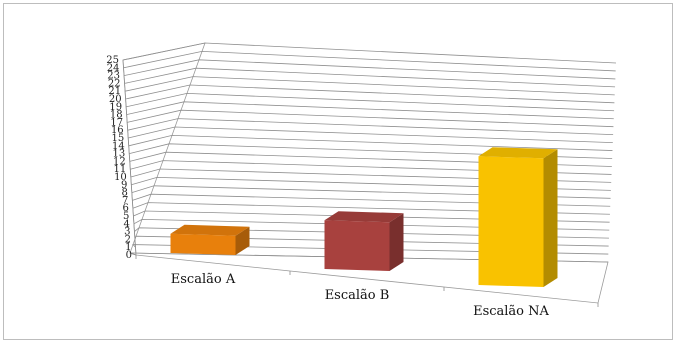 The width and height of the screenshot is (678, 345). Describe the element at coordinates (112, 60) in the screenshot. I see `y-tick-label: 25` at that location.